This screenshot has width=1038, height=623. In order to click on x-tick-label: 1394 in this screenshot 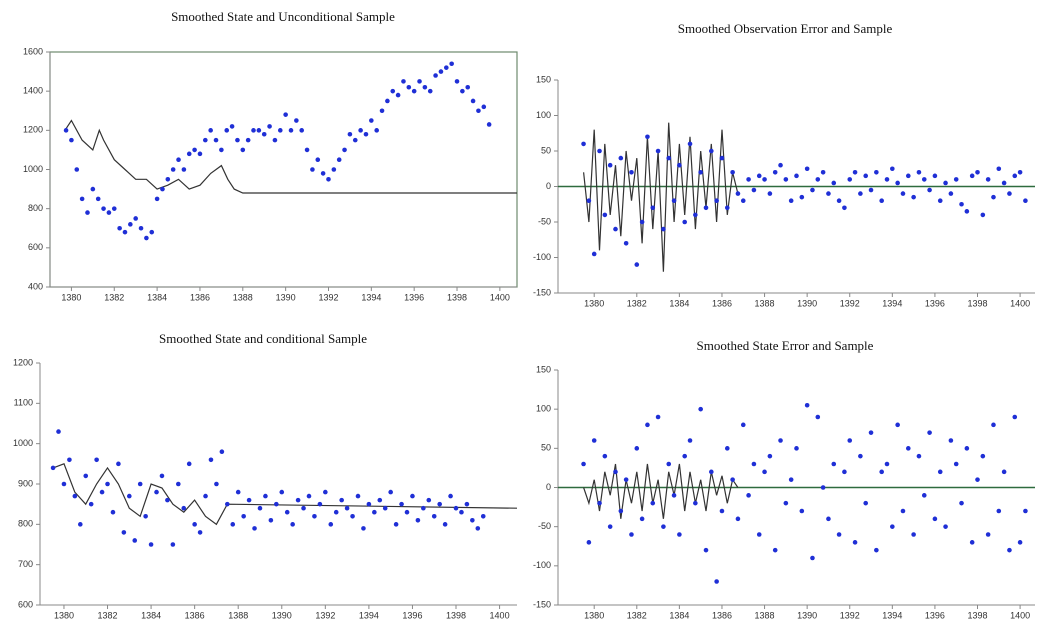, I will do `click(369, 615)`.